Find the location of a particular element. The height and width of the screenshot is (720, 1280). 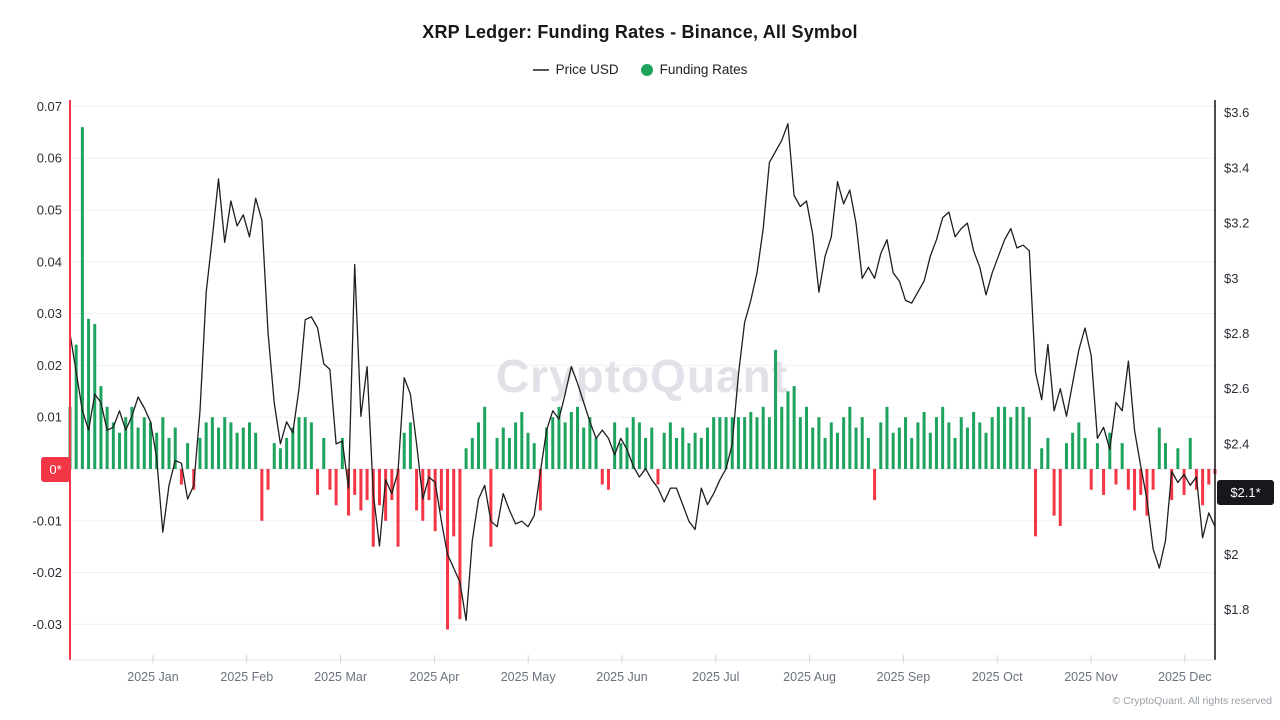

y-left-tick-label: 0.07 is located at coordinates (49, 106).